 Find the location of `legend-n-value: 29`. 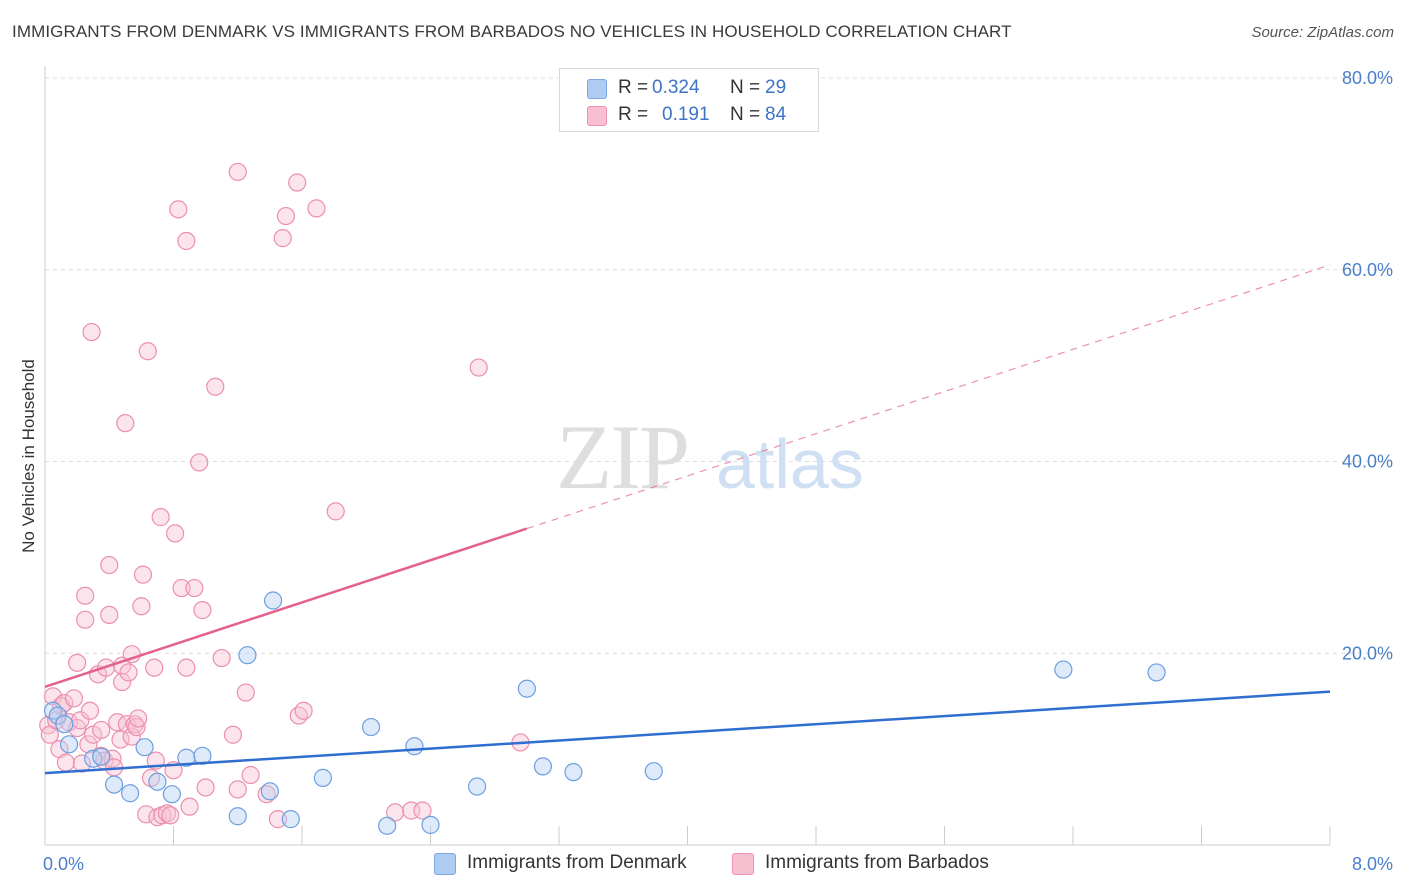

legend-n-value: 29 is located at coordinates (776, 87).